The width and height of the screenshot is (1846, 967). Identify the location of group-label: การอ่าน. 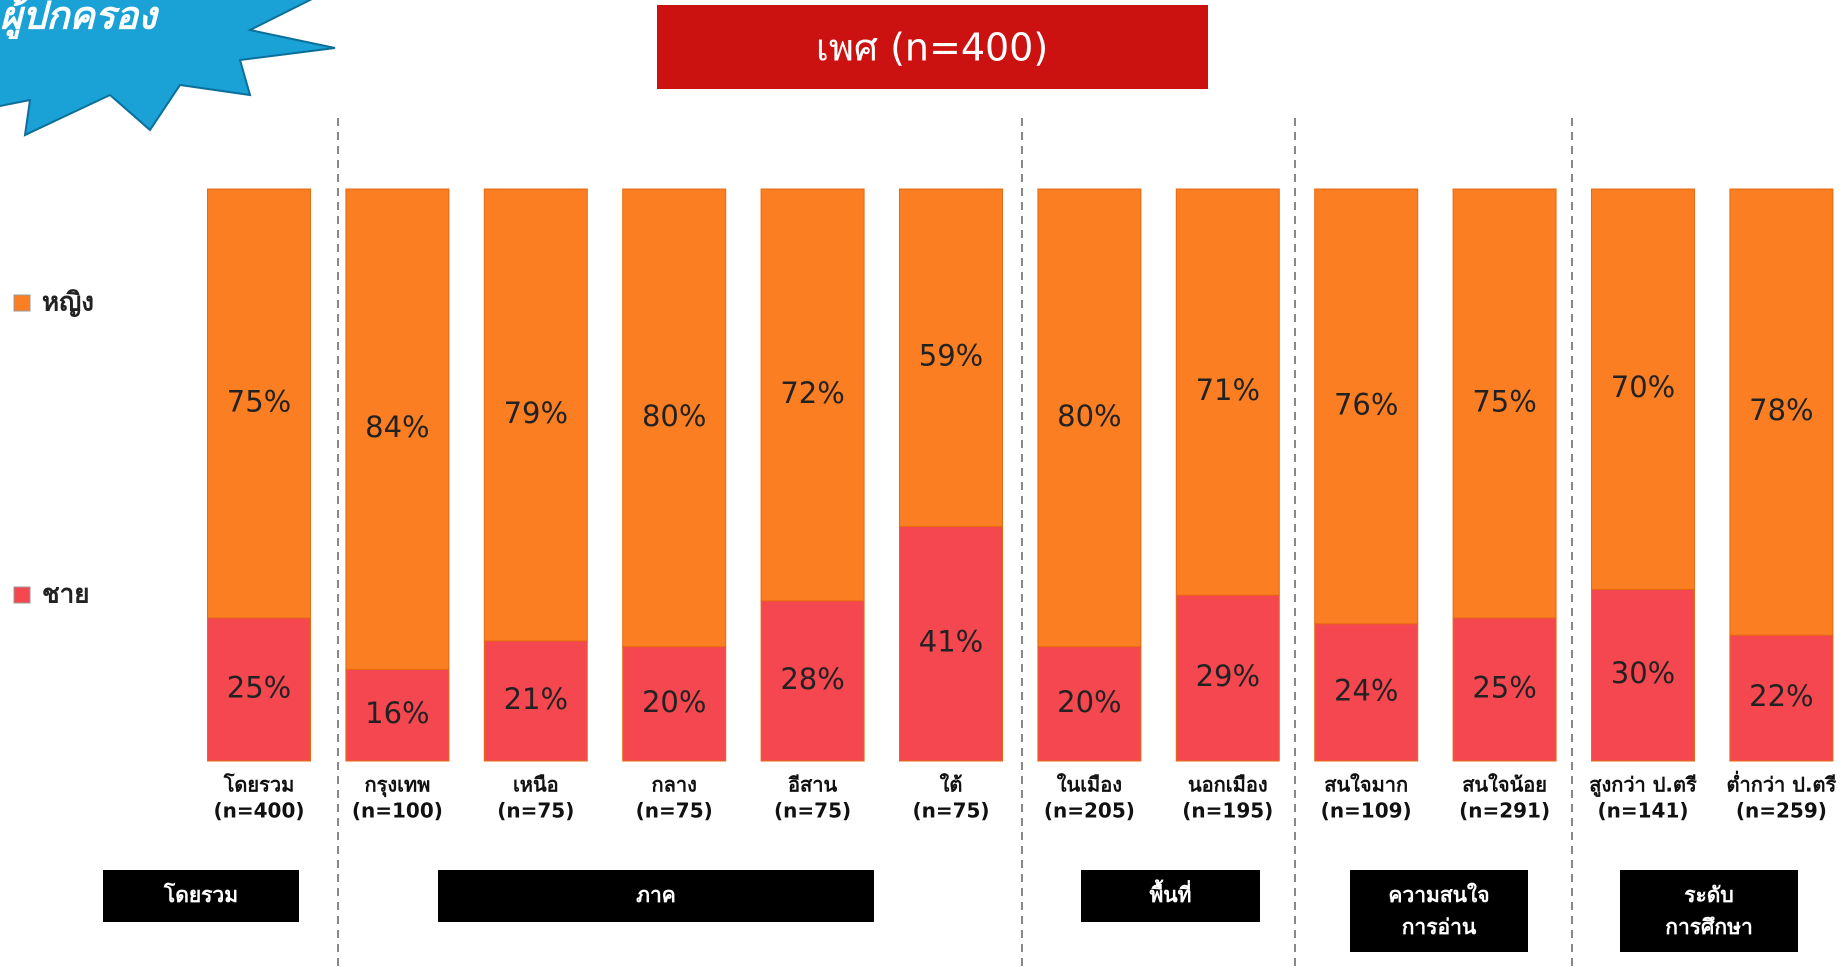
(1439, 927).